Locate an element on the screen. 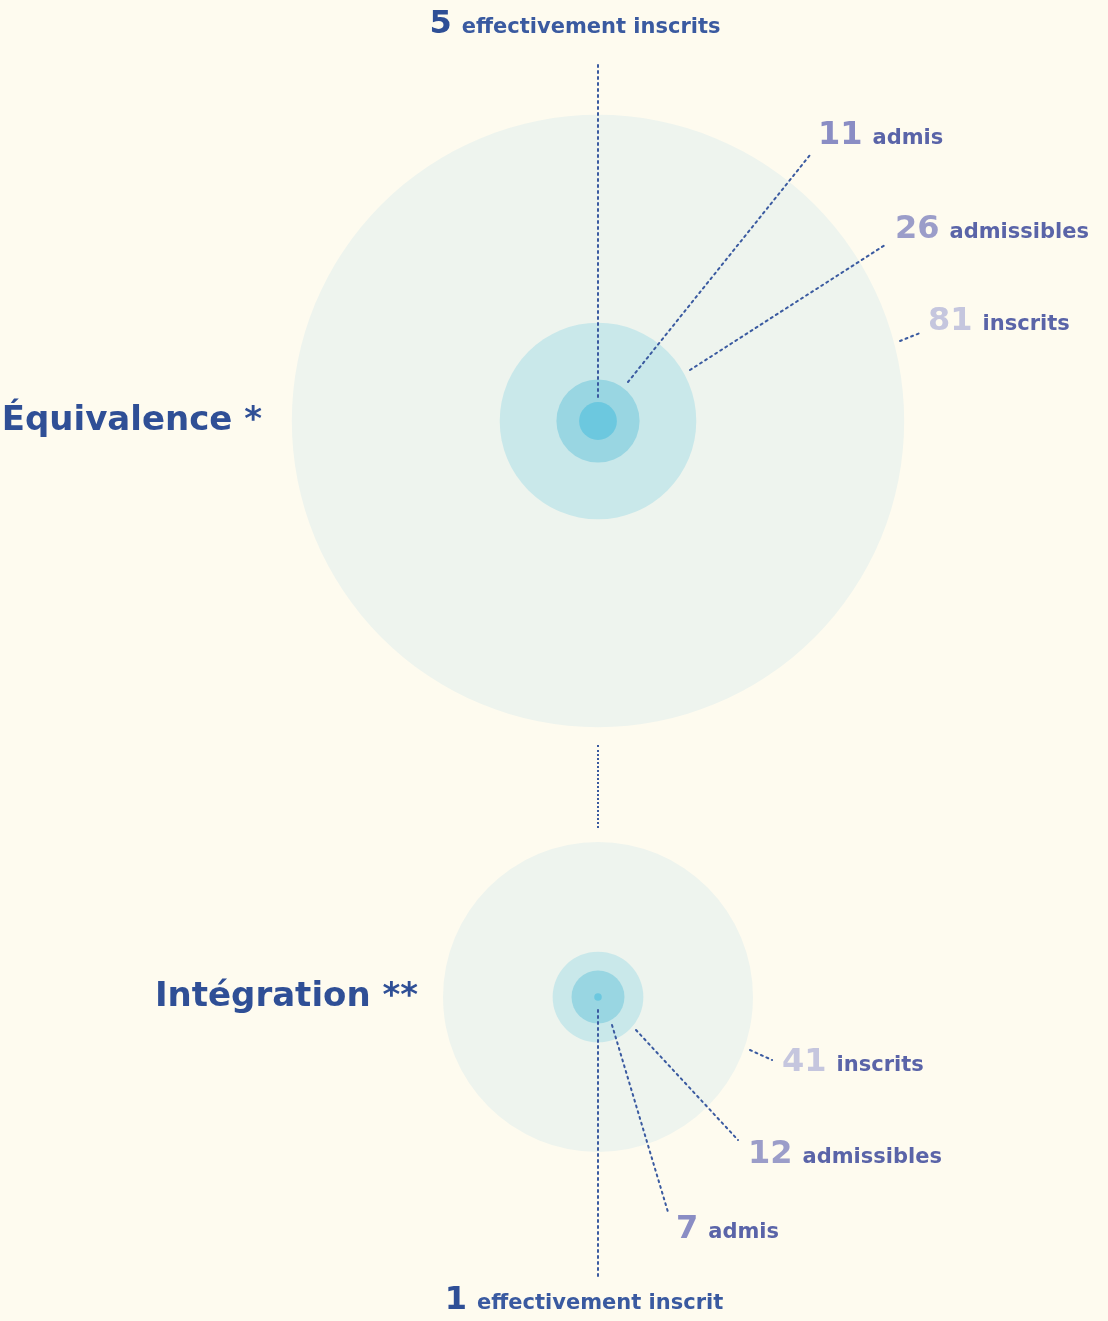 This screenshot has height=1321, width=1108. data-label: 11 is located at coordinates (840, 133).